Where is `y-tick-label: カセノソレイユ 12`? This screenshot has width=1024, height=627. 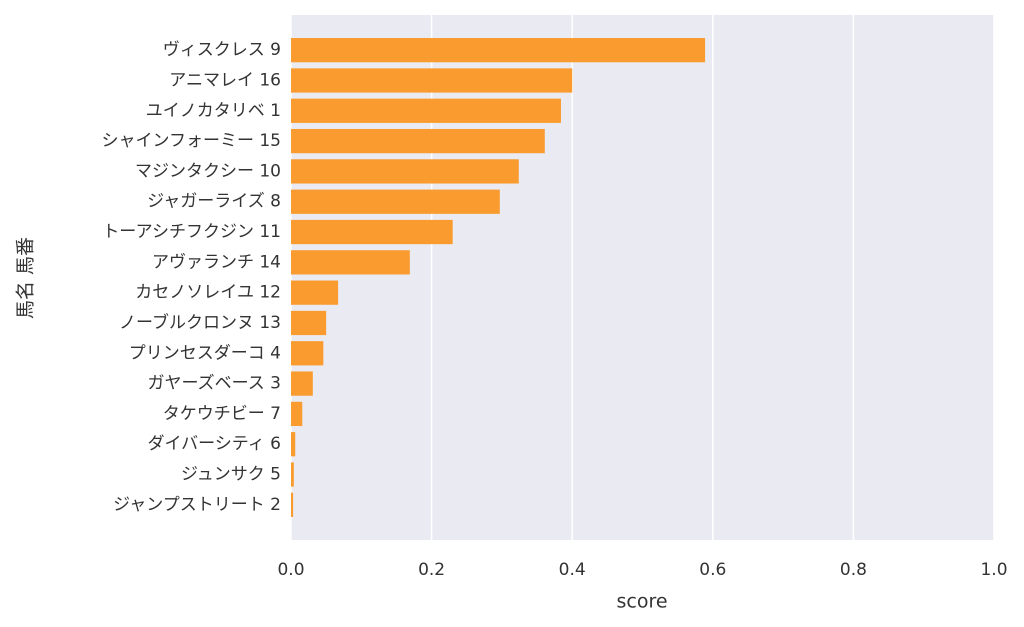
y-tick-label: カセノソレイユ 12 is located at coordinates (208, 293).